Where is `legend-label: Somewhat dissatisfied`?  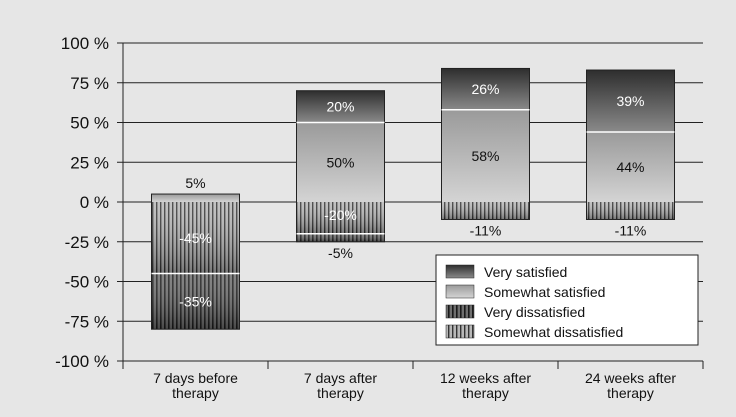
legend-label: Somewhat dissatisfied is located at coordinates (553, 332).